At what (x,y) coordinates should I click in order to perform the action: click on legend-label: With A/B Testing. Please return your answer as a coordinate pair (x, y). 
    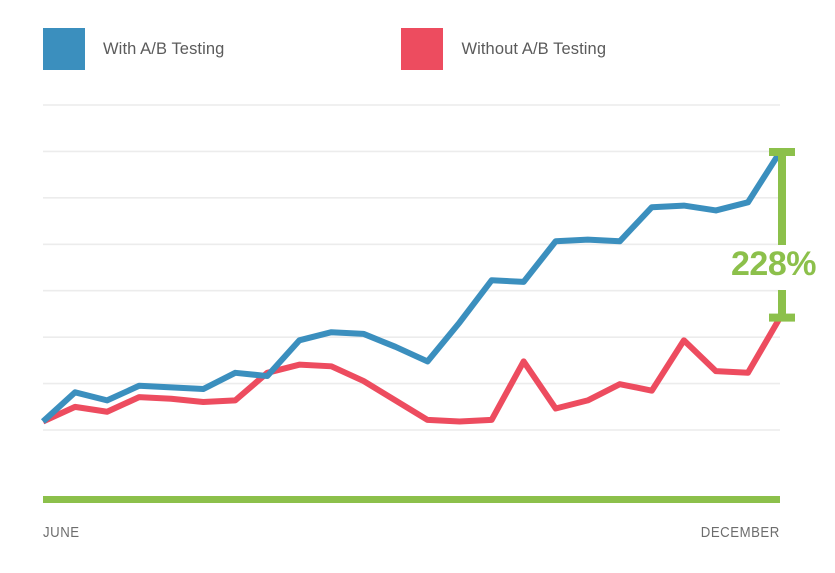
    Looking at the image, I should click on (164, 48).